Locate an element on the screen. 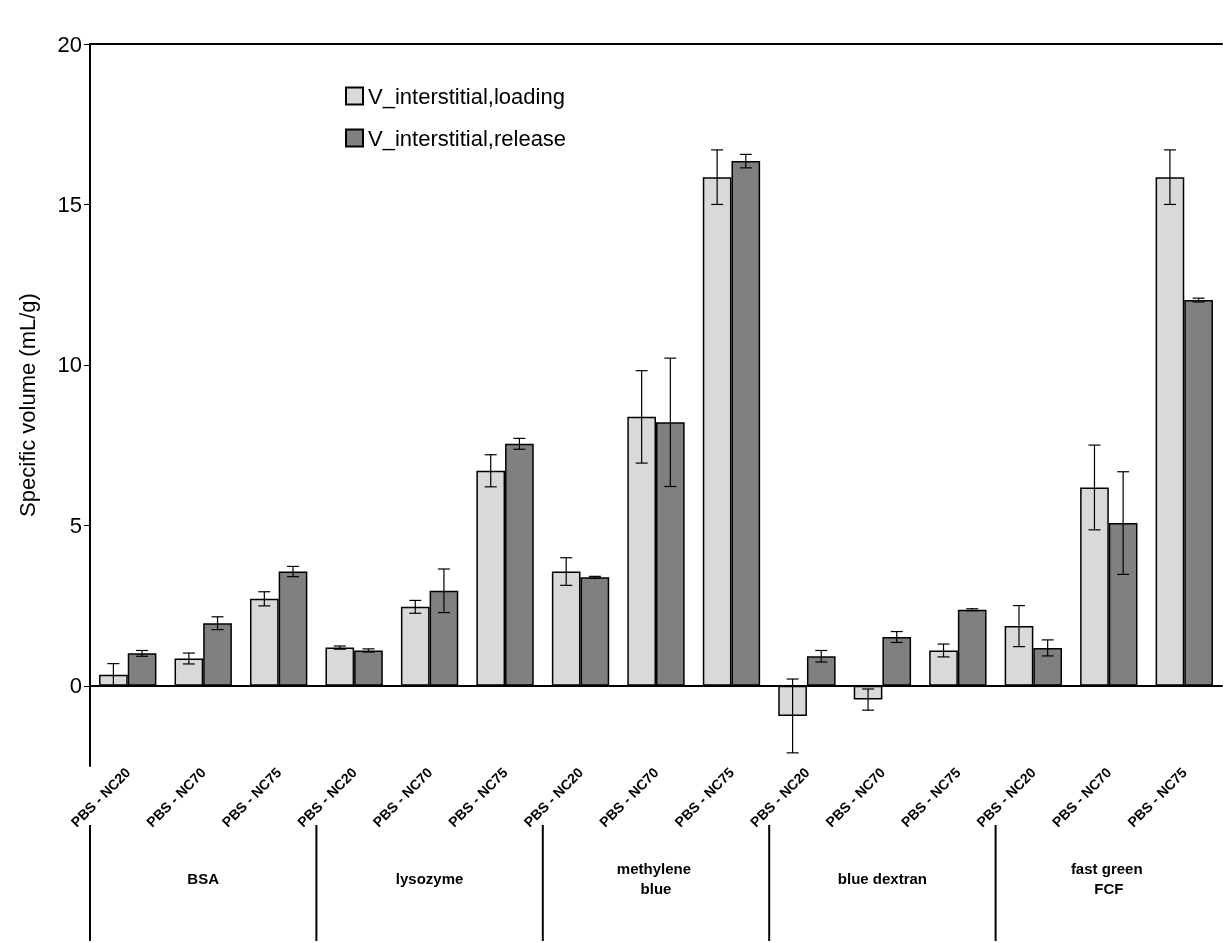  y-axis-title: Specific volume (mL/g) is located at coordinates (27, 405).